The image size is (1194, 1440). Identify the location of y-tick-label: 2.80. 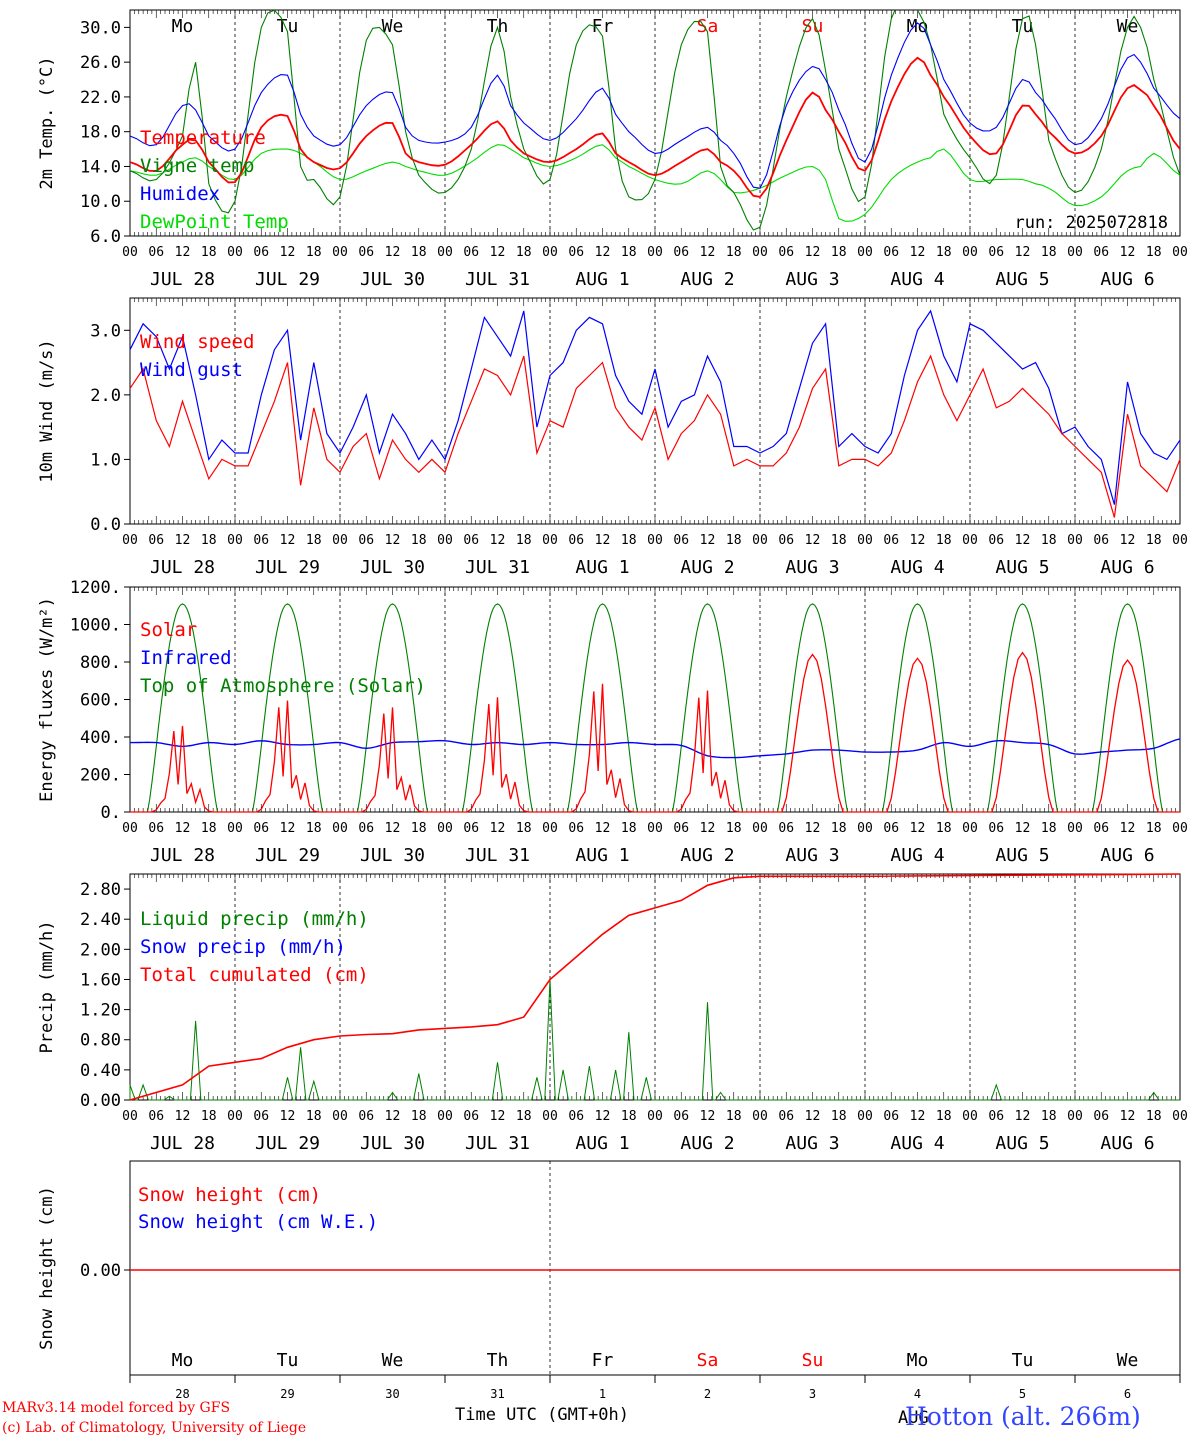
(100, 890).